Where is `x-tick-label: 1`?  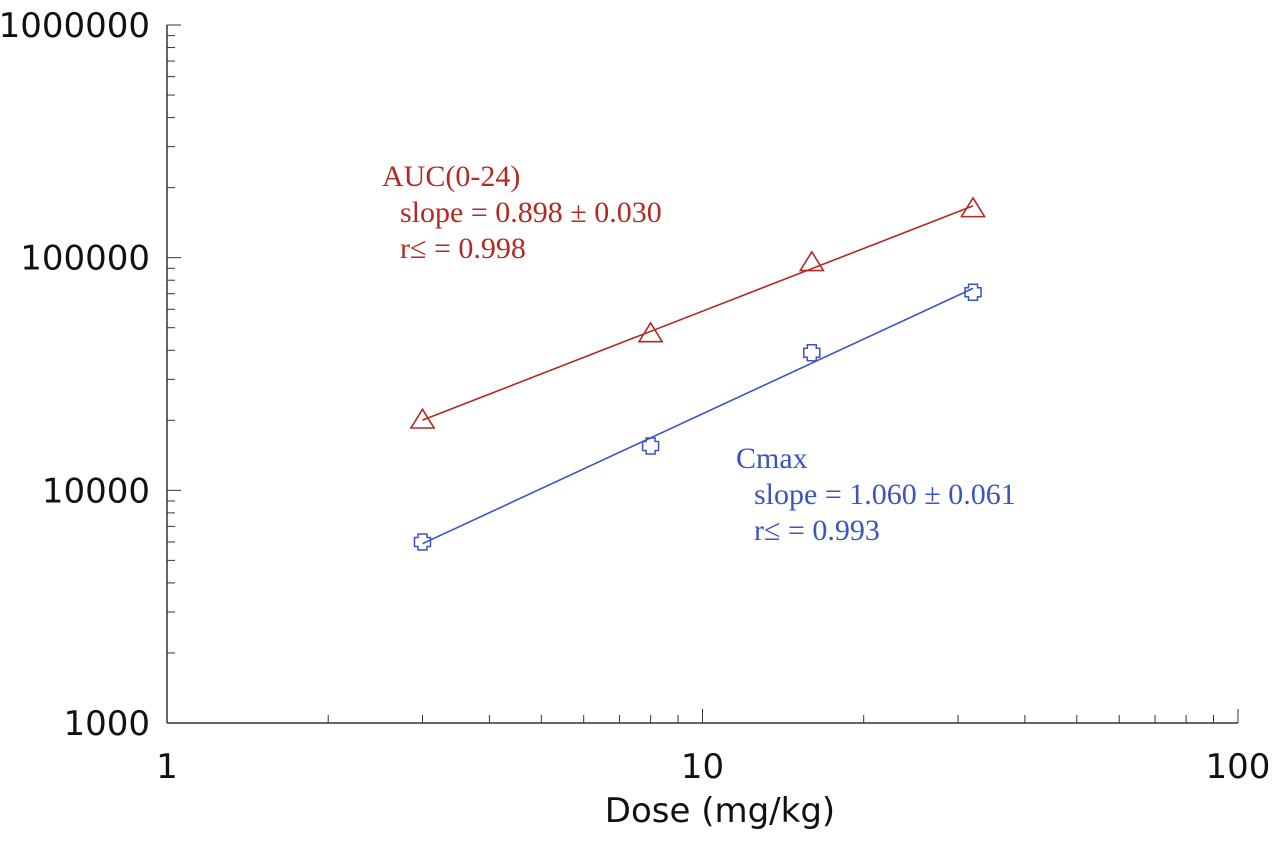 x-tick-label: 1 is located at coordinates (167, 767).